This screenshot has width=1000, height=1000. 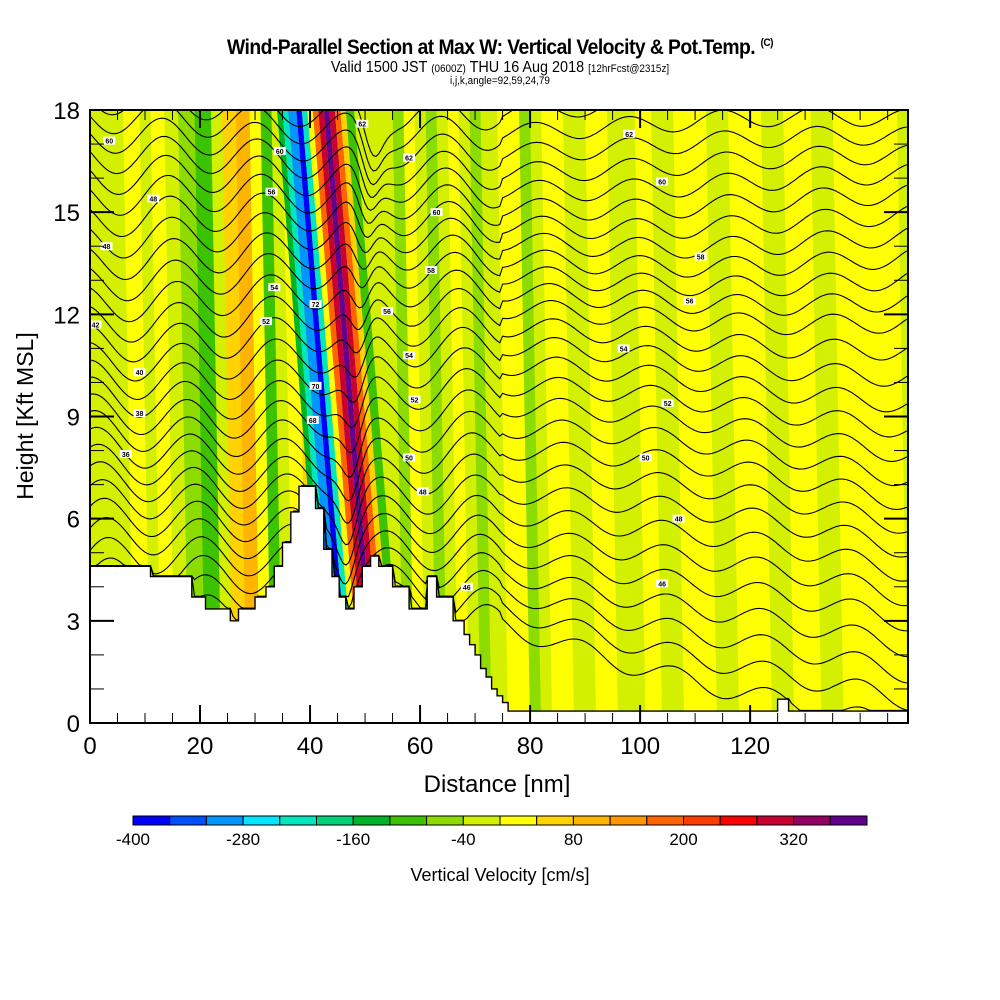 I want to click on contour-label-text: 40, so click(x=140, y=373).